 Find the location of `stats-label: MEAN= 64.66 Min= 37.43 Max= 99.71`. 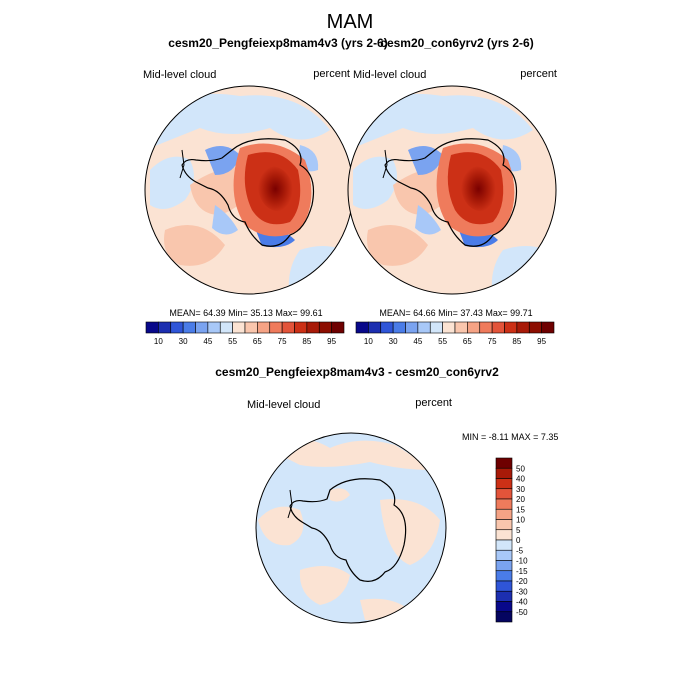

stats-label: MEAN= 64.66 Min= 37.43 Max= 99.71 is located at coordinates (455, 313).